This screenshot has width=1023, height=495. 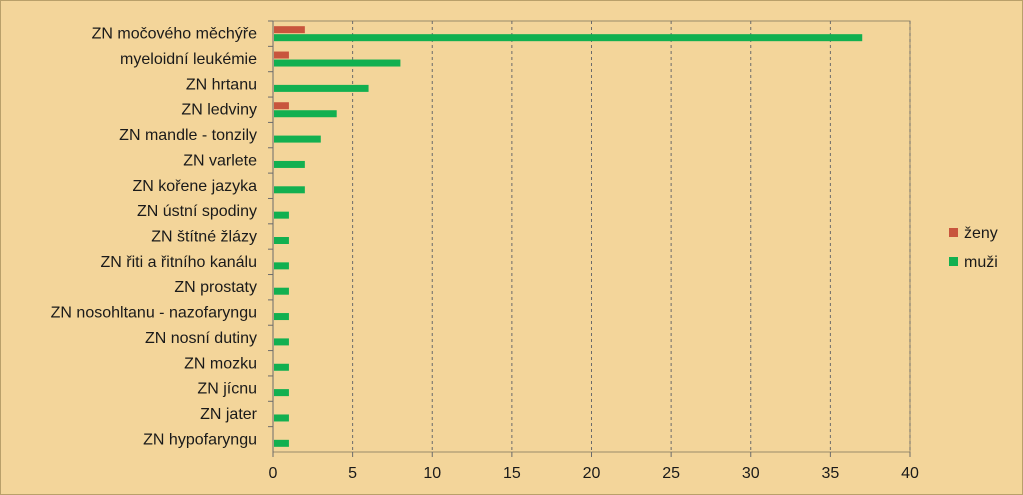 I want to click on category-label: ZN hypofaryngu, so click(x=200, y=439).